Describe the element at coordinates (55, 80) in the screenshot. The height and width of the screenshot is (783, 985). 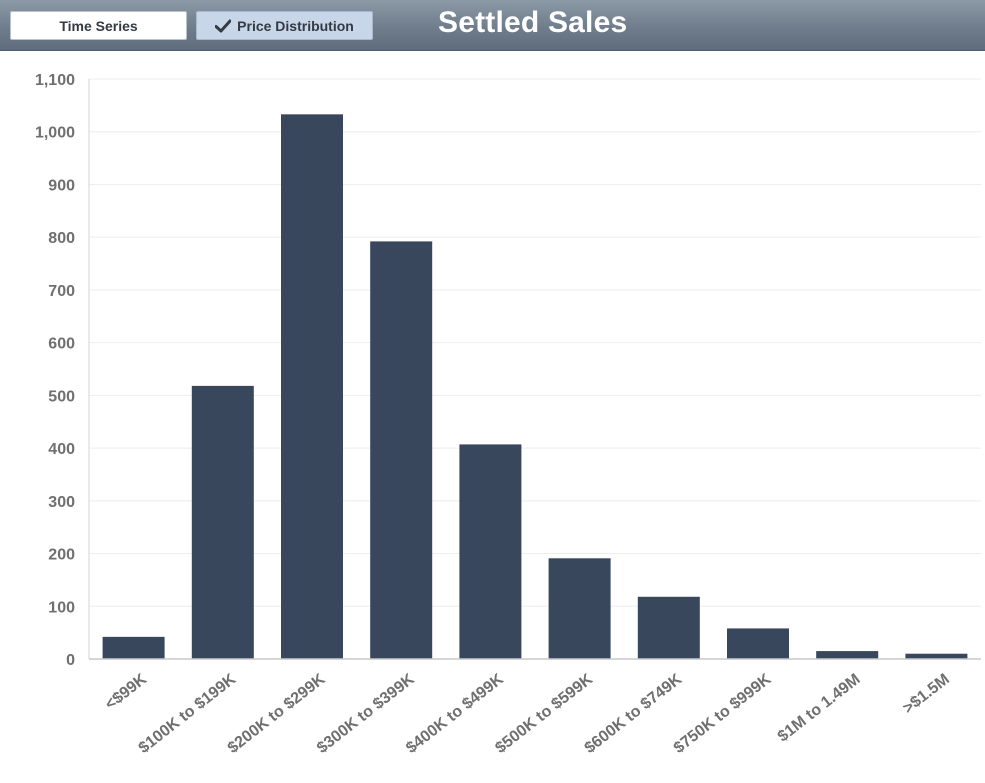
I see `y-tick-label: 1,100` at that location.